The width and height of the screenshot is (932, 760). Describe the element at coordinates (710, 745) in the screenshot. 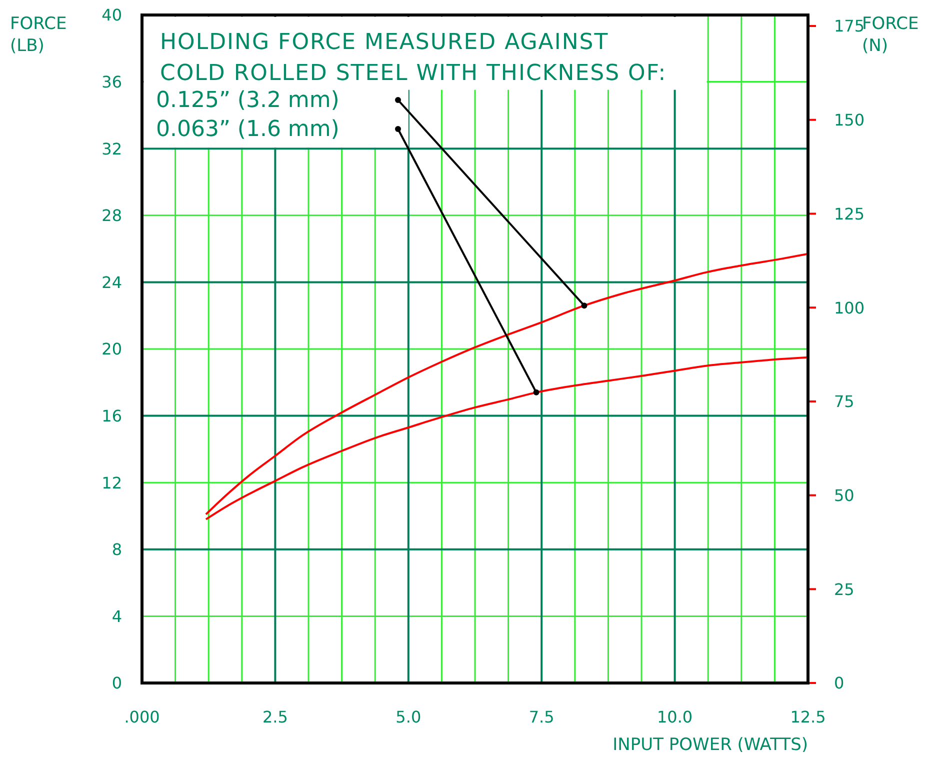

I see `x-axis-title: INPUT POWER (WATTS)` at that location.